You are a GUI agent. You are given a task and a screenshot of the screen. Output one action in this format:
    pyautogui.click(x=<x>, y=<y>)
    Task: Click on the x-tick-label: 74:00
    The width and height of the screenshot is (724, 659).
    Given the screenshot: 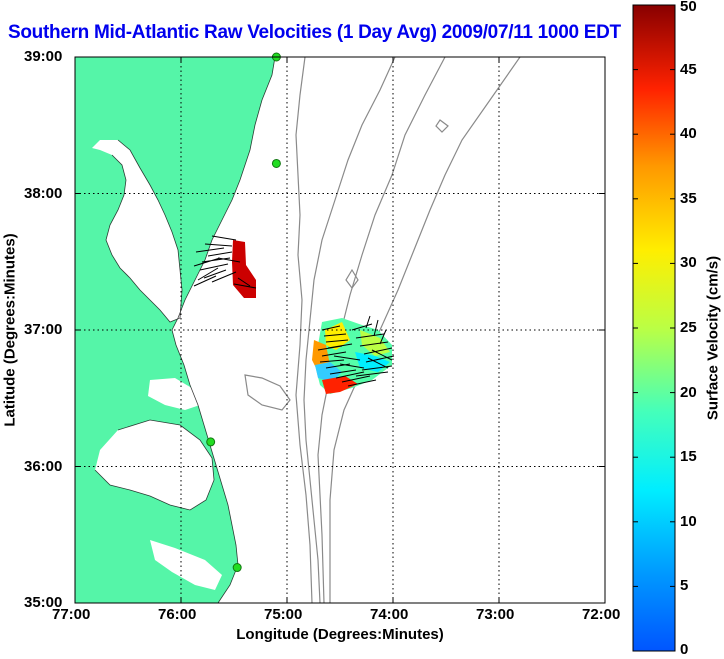 What is the action you would take?
    pyautogui.click(x=389, y=614)
    